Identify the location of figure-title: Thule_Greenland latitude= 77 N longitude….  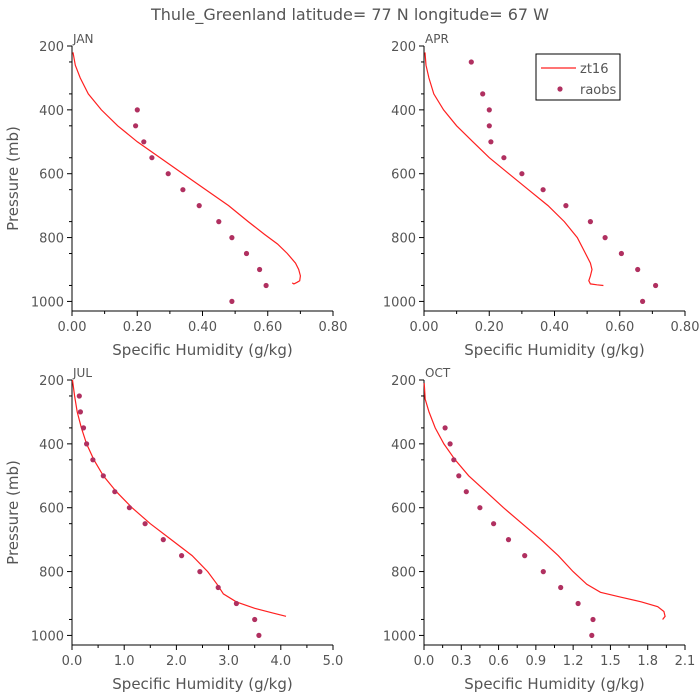
(349, 15).